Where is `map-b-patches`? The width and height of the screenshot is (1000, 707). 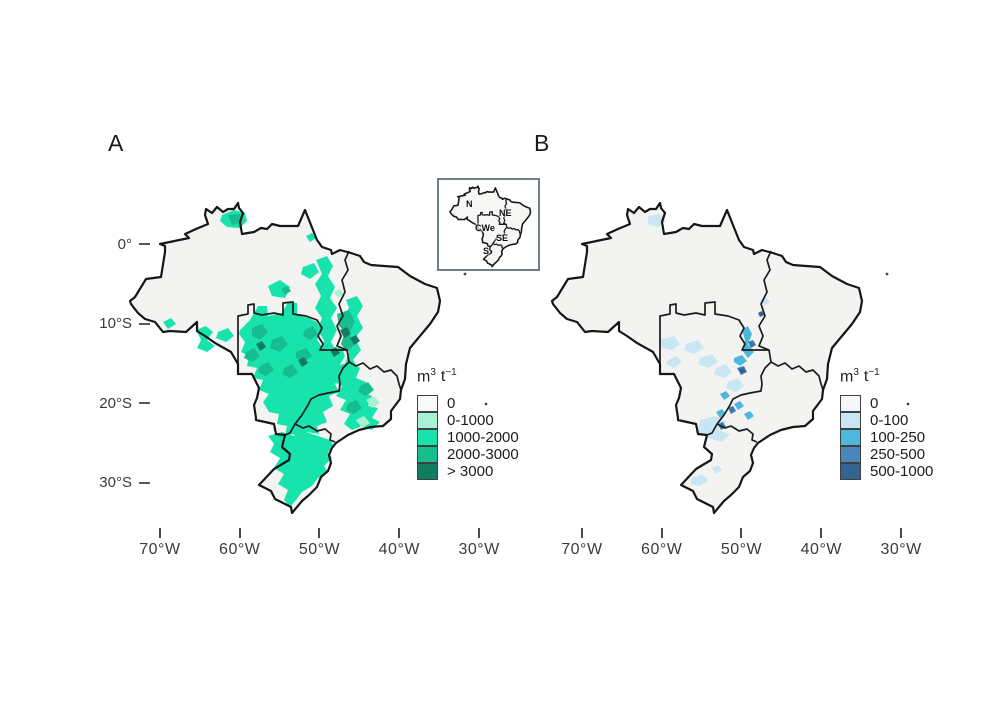
map-b-patches is located at coordinates (709, 350).